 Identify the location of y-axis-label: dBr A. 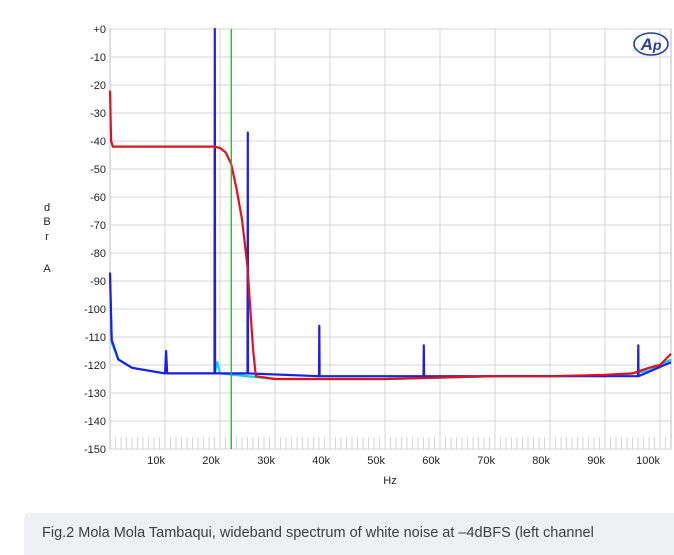
(47, 238).